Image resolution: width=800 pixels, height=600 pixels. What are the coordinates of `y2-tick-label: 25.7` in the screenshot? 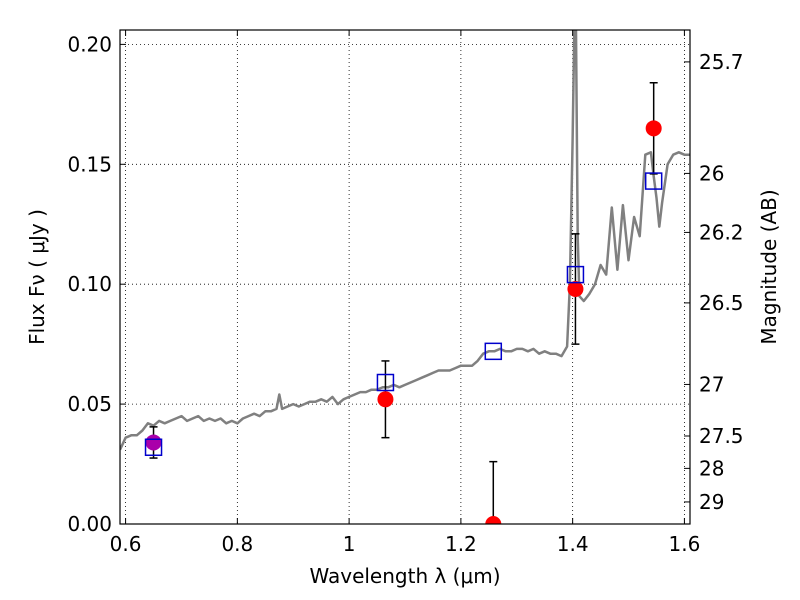 It's located at (721, 62).